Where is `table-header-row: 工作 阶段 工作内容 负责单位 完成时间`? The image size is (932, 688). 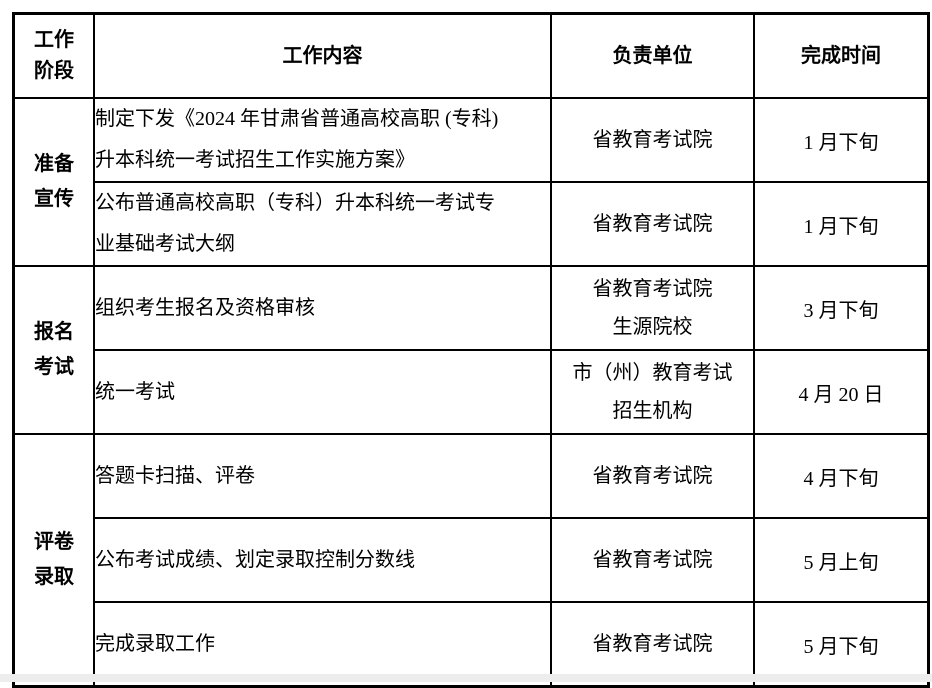
table-header-row: 工作 阶段 工作内容 负责单位 完成时间 is located at coordinates (471, 55).